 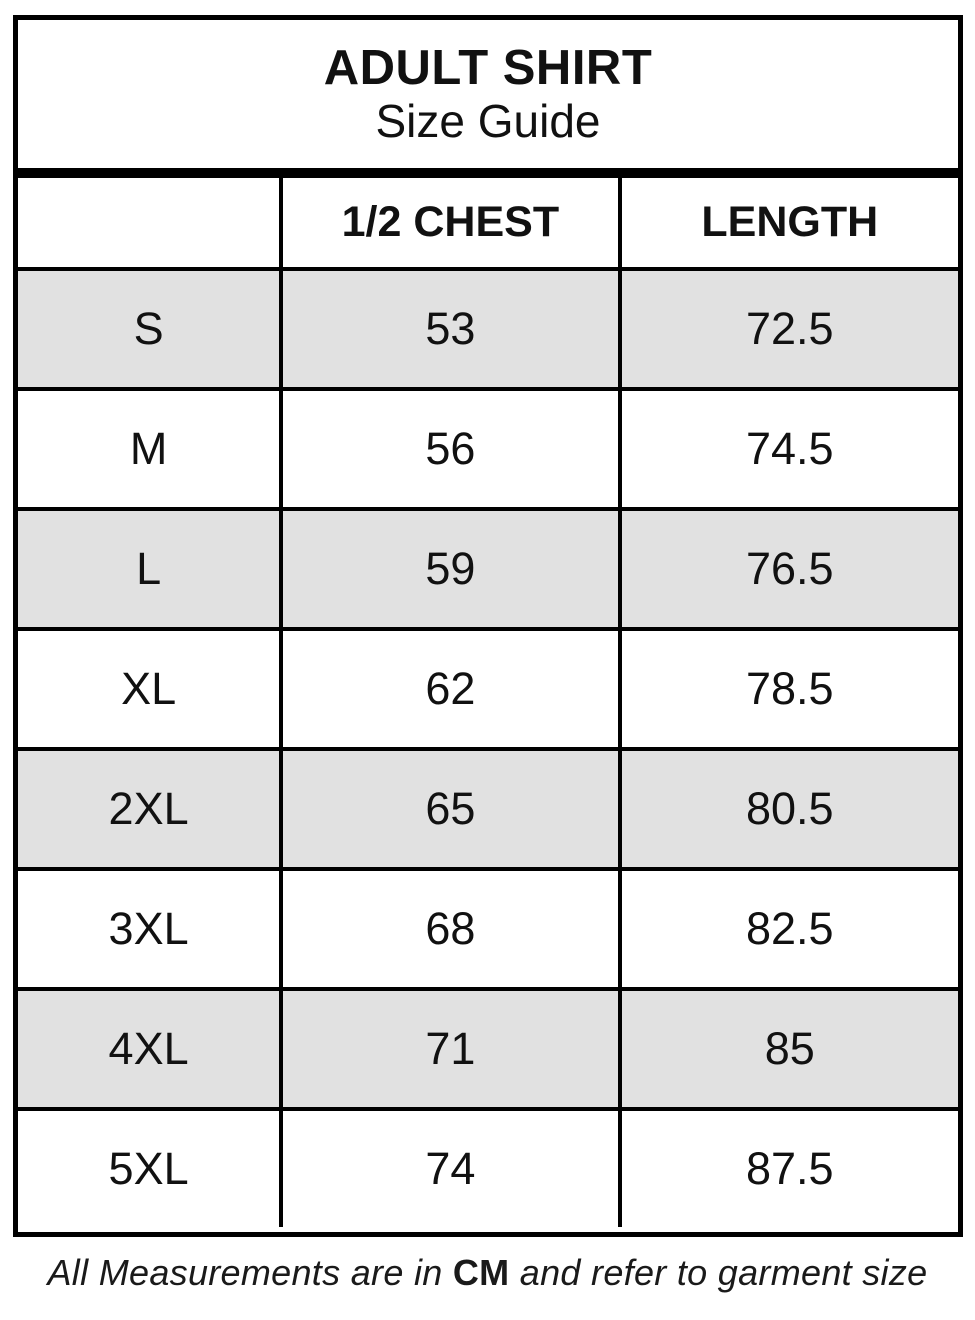 I want to click on table-row: XL 62 78.5, so click(x=488, y=688).